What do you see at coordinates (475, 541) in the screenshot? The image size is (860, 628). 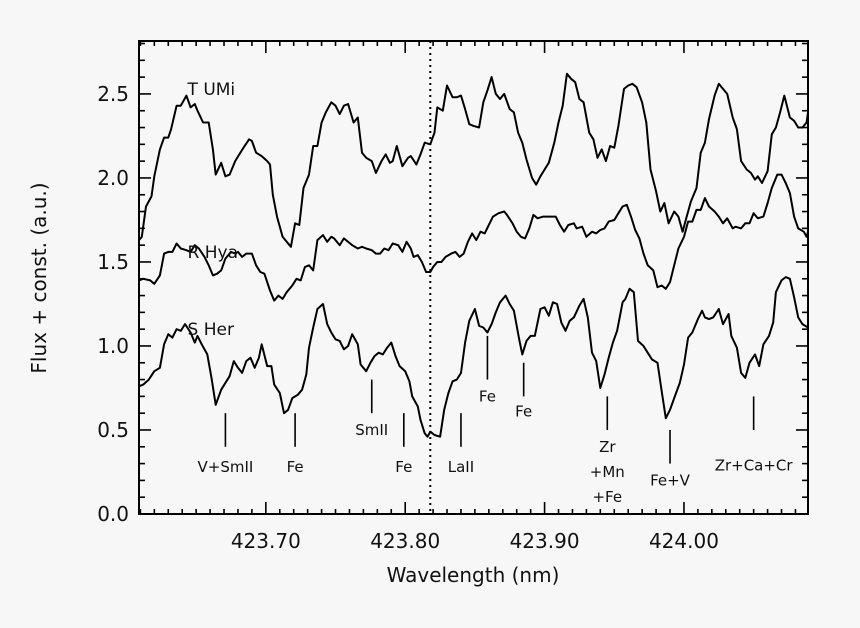 I see `x-tick-labels: 423.70 423.80 423.90 424.00` at bounding box center [475, 541].